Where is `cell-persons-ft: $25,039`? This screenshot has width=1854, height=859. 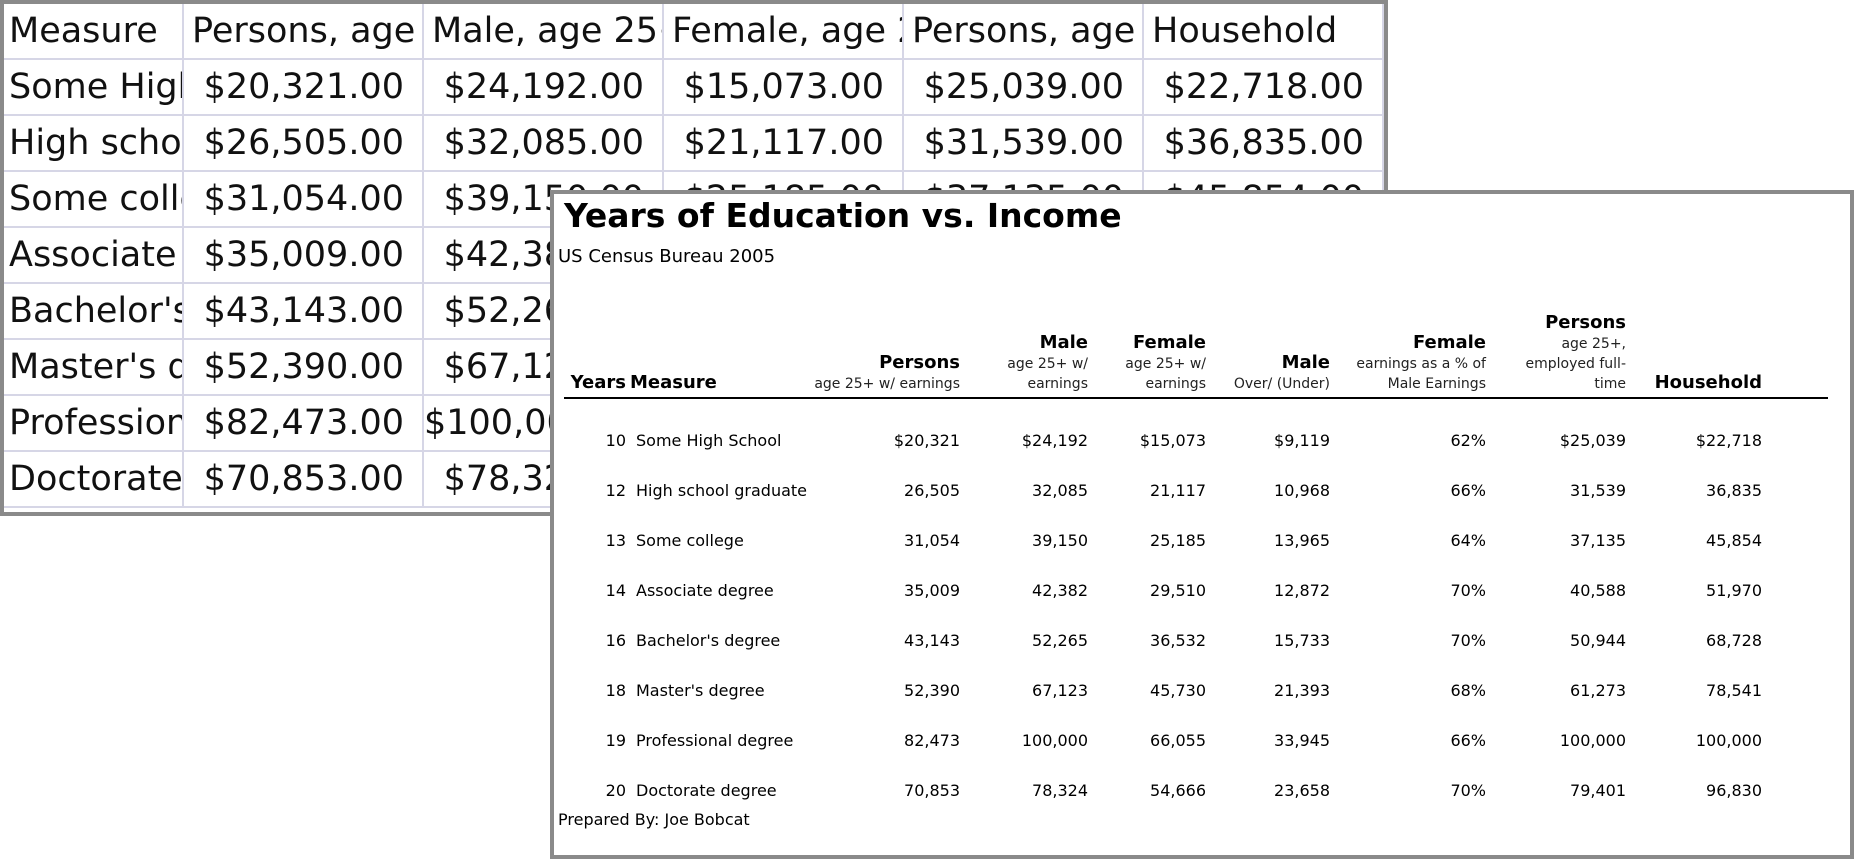 cell-persons-ft: $25,039 is located at coordinates (1592, 440).